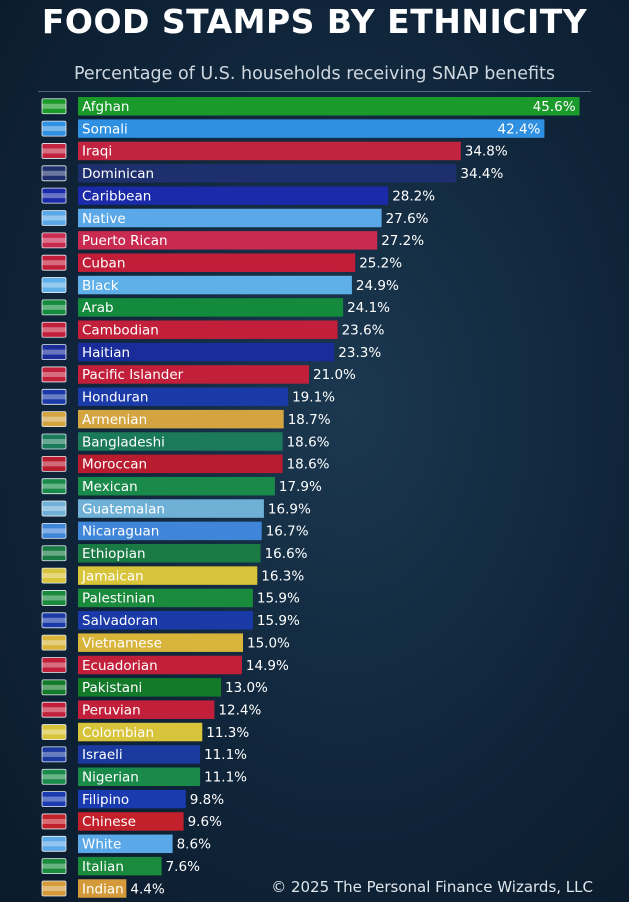 The height and width of the screenshot is (902, 629). I want to click on bar-row: Ethiopian 16.6%, so click(174, 553).